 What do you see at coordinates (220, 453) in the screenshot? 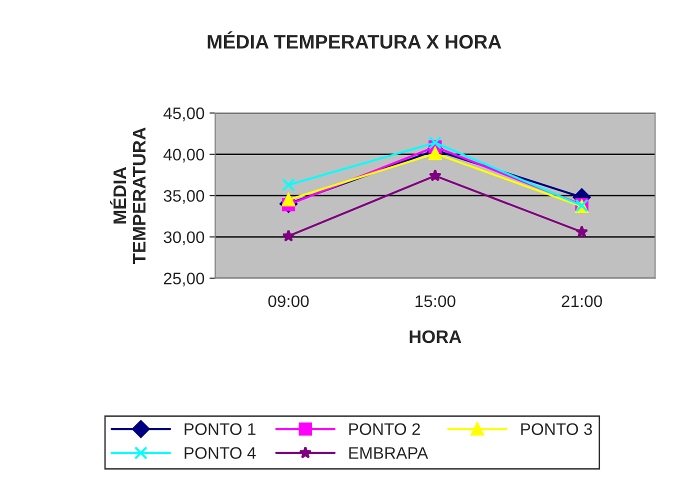
I see `legend-label: PONTO 4` at bounding box center [220, 453].